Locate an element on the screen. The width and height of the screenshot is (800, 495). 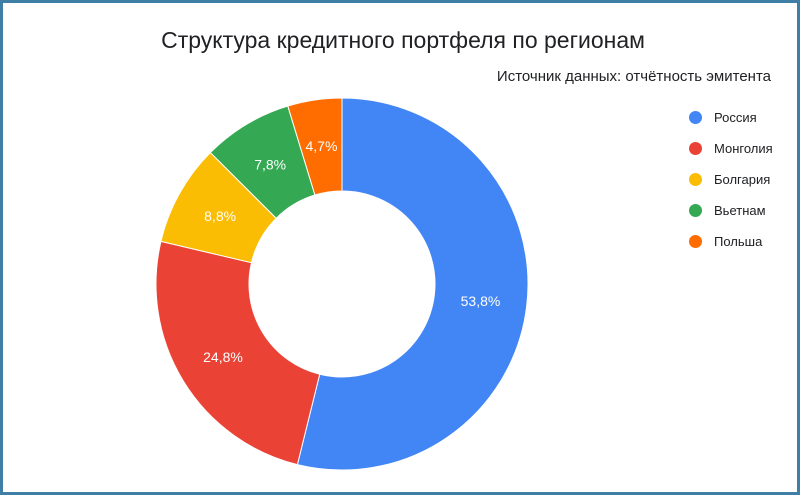
legend-label: Россия is located at coordinates (735, 117).